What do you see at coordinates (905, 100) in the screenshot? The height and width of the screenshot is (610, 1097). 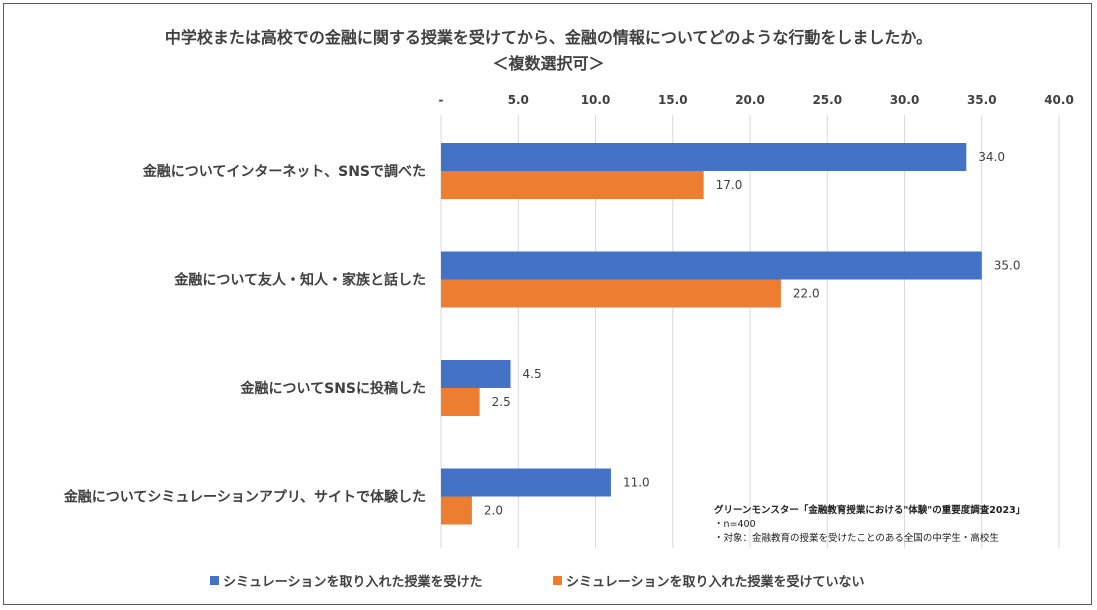 I see `x-tick-label: 30.0` at bounding box center [905, 100].